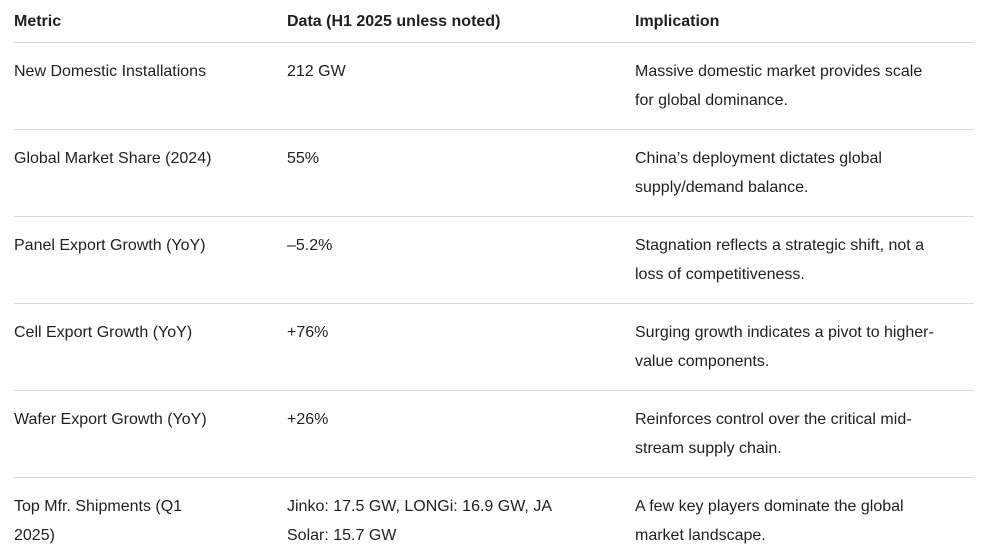 The height and width of the screenshot is (559, 1007). I want to click on metric-cell: Panel Export Growth (YoY), so click(150, 260).